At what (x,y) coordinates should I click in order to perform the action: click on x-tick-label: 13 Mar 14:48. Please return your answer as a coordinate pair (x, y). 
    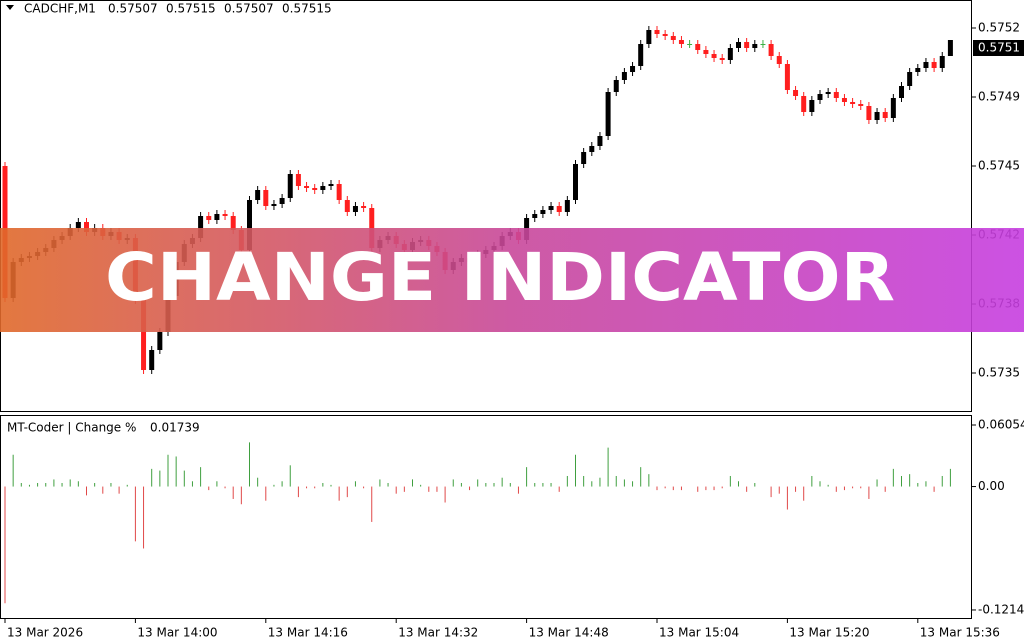
    Looking at the image, I should click on (569, 633).